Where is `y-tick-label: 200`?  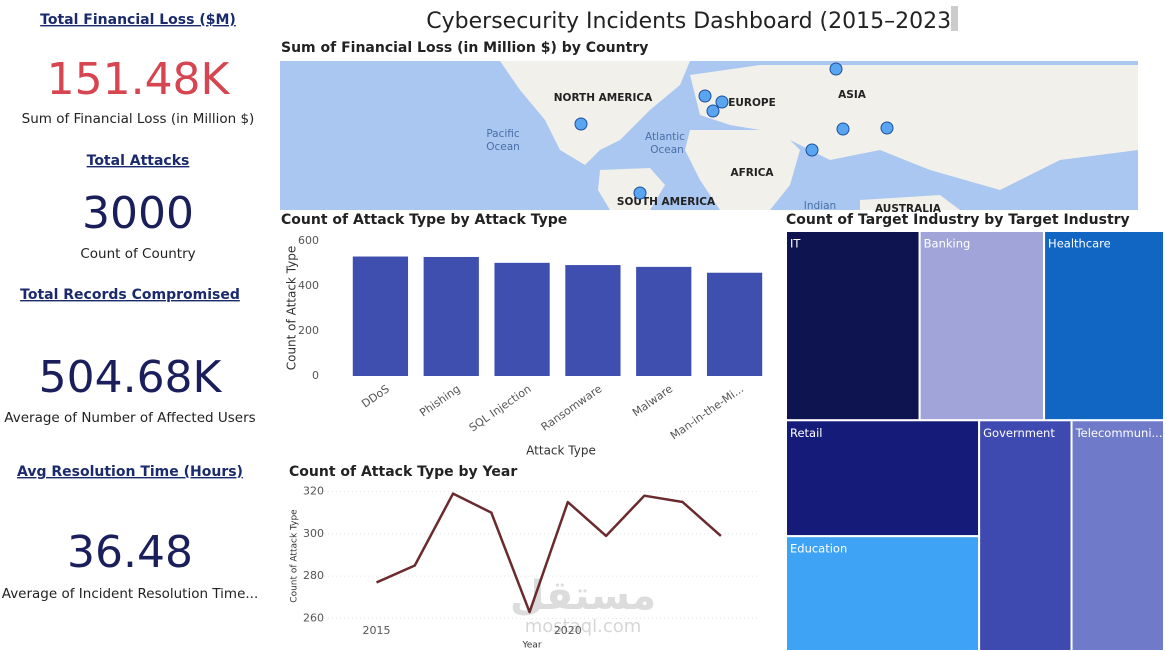 y-tick-label: 200 is located at coordinates (308, 330).